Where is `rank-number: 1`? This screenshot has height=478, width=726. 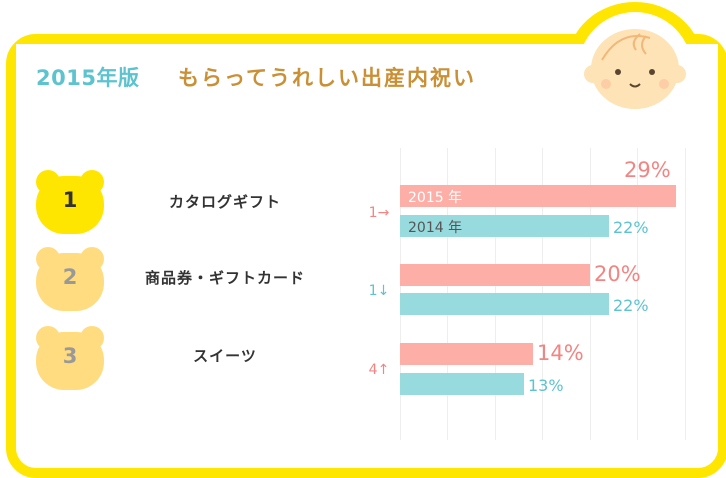
rank-number: 1 is located at coordinates (70, 200).